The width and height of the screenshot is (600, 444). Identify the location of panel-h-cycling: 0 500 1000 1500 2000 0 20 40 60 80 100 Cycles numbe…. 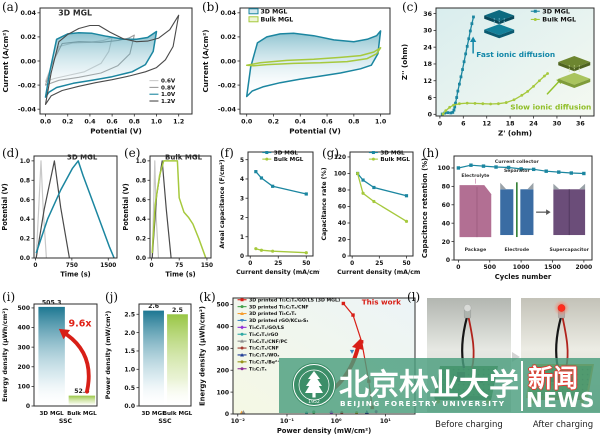
(510, 218).